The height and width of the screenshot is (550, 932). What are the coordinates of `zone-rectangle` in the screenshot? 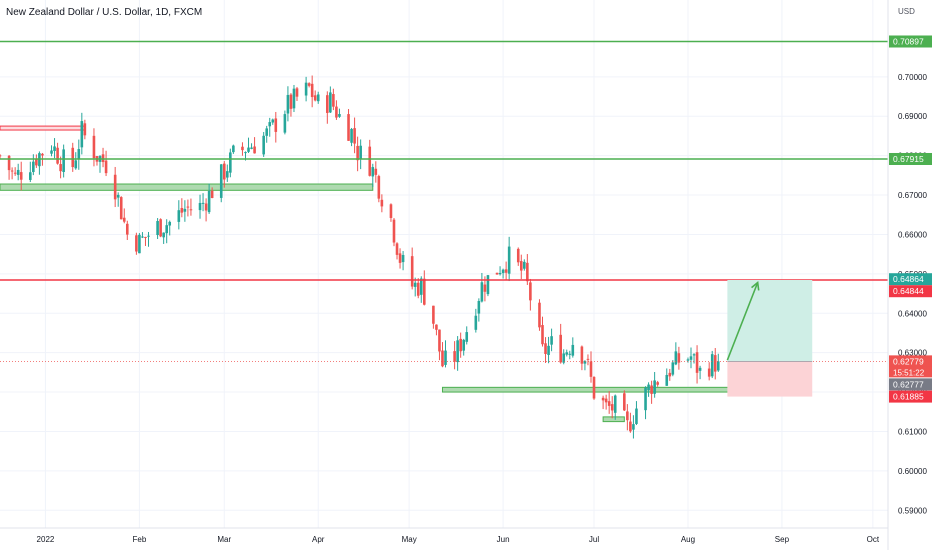 It's located at (43, 128).